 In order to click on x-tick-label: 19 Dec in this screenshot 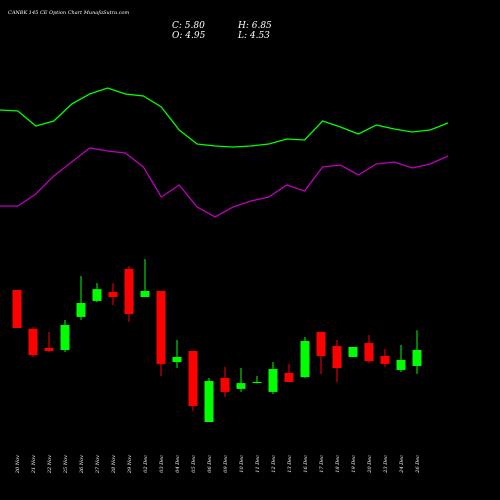, I will do `click(354, 464)`.